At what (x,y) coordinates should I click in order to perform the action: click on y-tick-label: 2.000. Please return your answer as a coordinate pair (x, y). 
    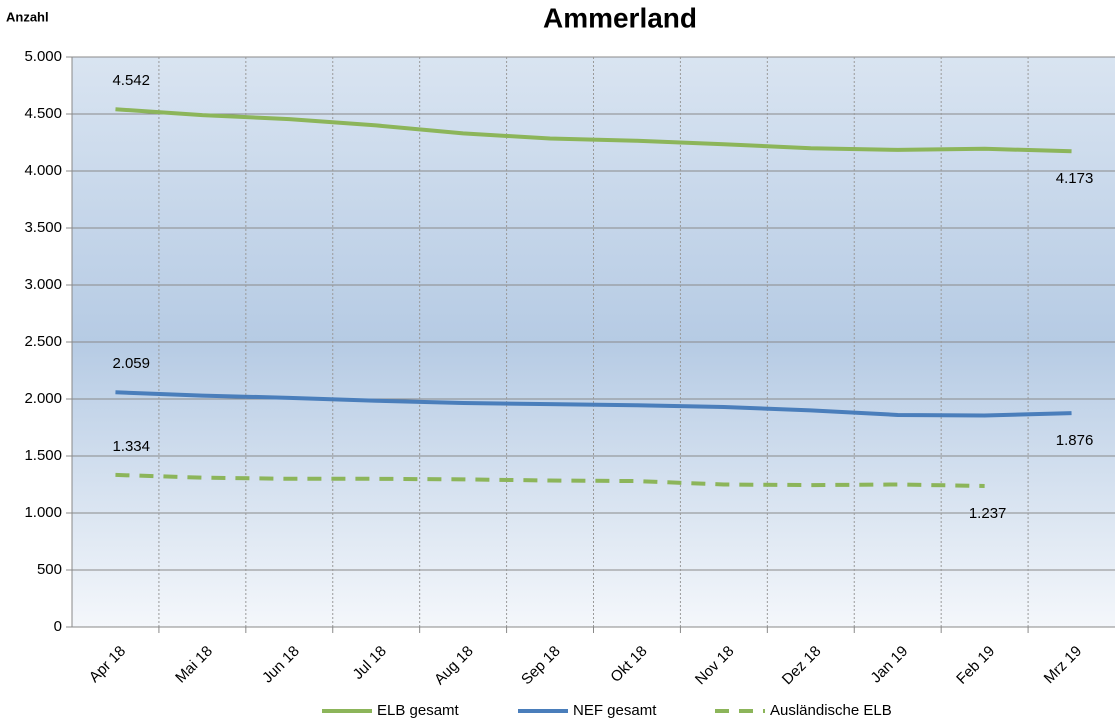
    Looking at the image, I should click on (43, 398).